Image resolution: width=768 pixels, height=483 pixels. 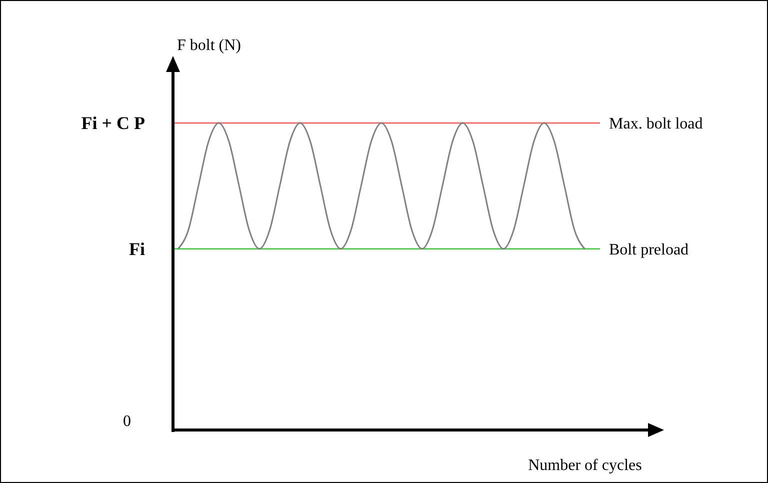 What do you see at coordinates (649, 250) in the screenshot?
I see `ref-line-label: Bolt preload` at bounding box center [649, 250].